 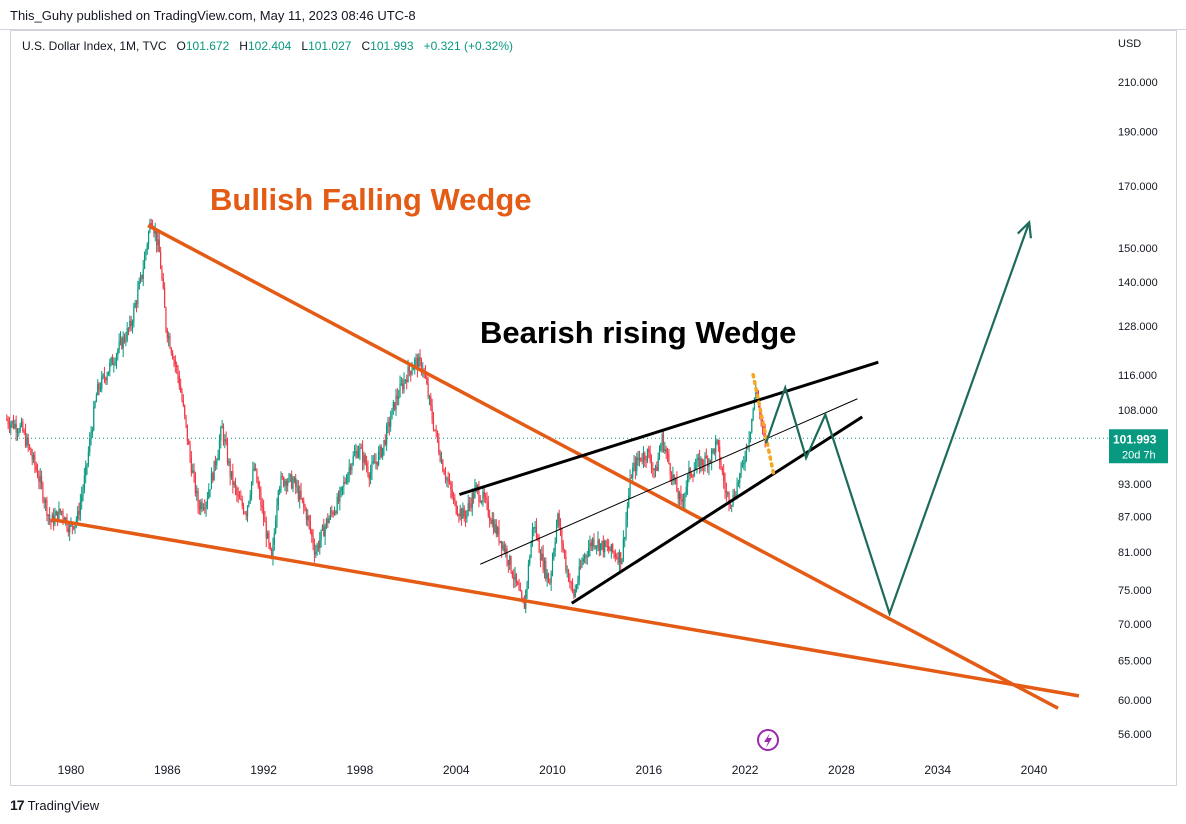 What do you see at coordinates (17, 805) in the screenshot?
I see `tradingview-logo-icon: 17` at bounding box center [17, 805].